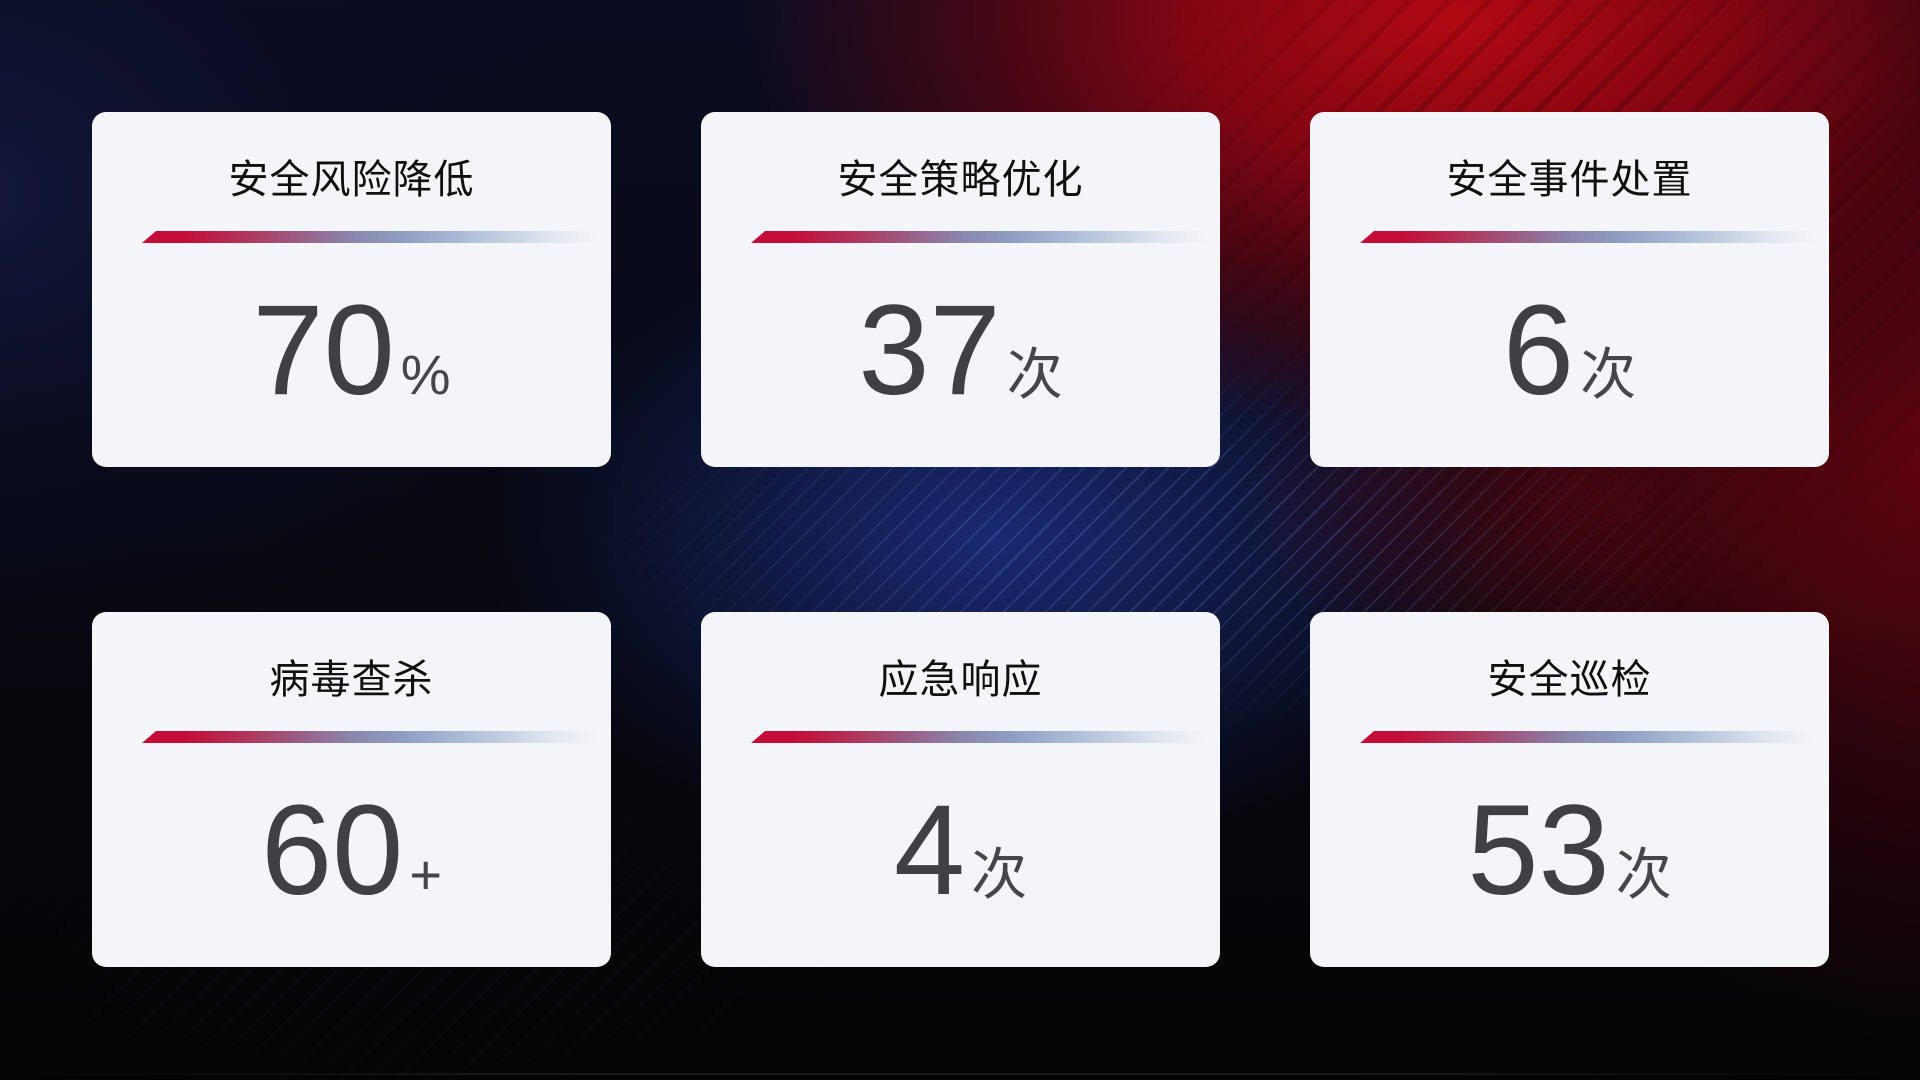 The image size is (1920, 1080). I want to click on bottom-accent-line, so click(960, 1074).